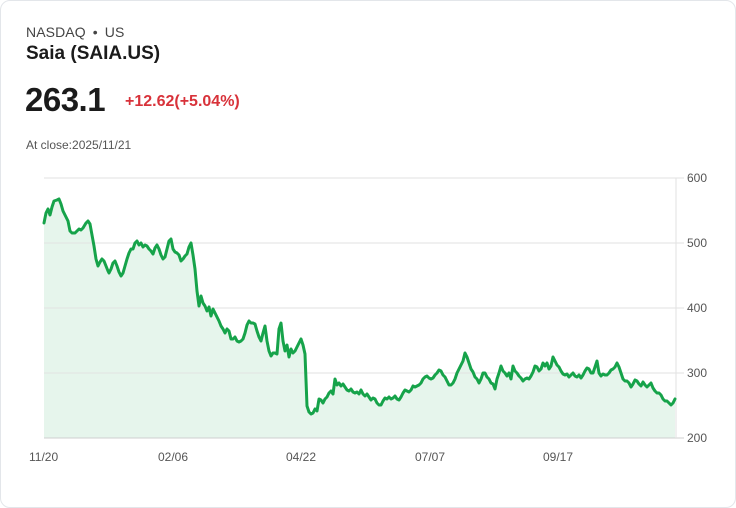 The width and height of the screenshot is (736, 508). I want to click on x-tick-label: 09/17, so click(558, 457).